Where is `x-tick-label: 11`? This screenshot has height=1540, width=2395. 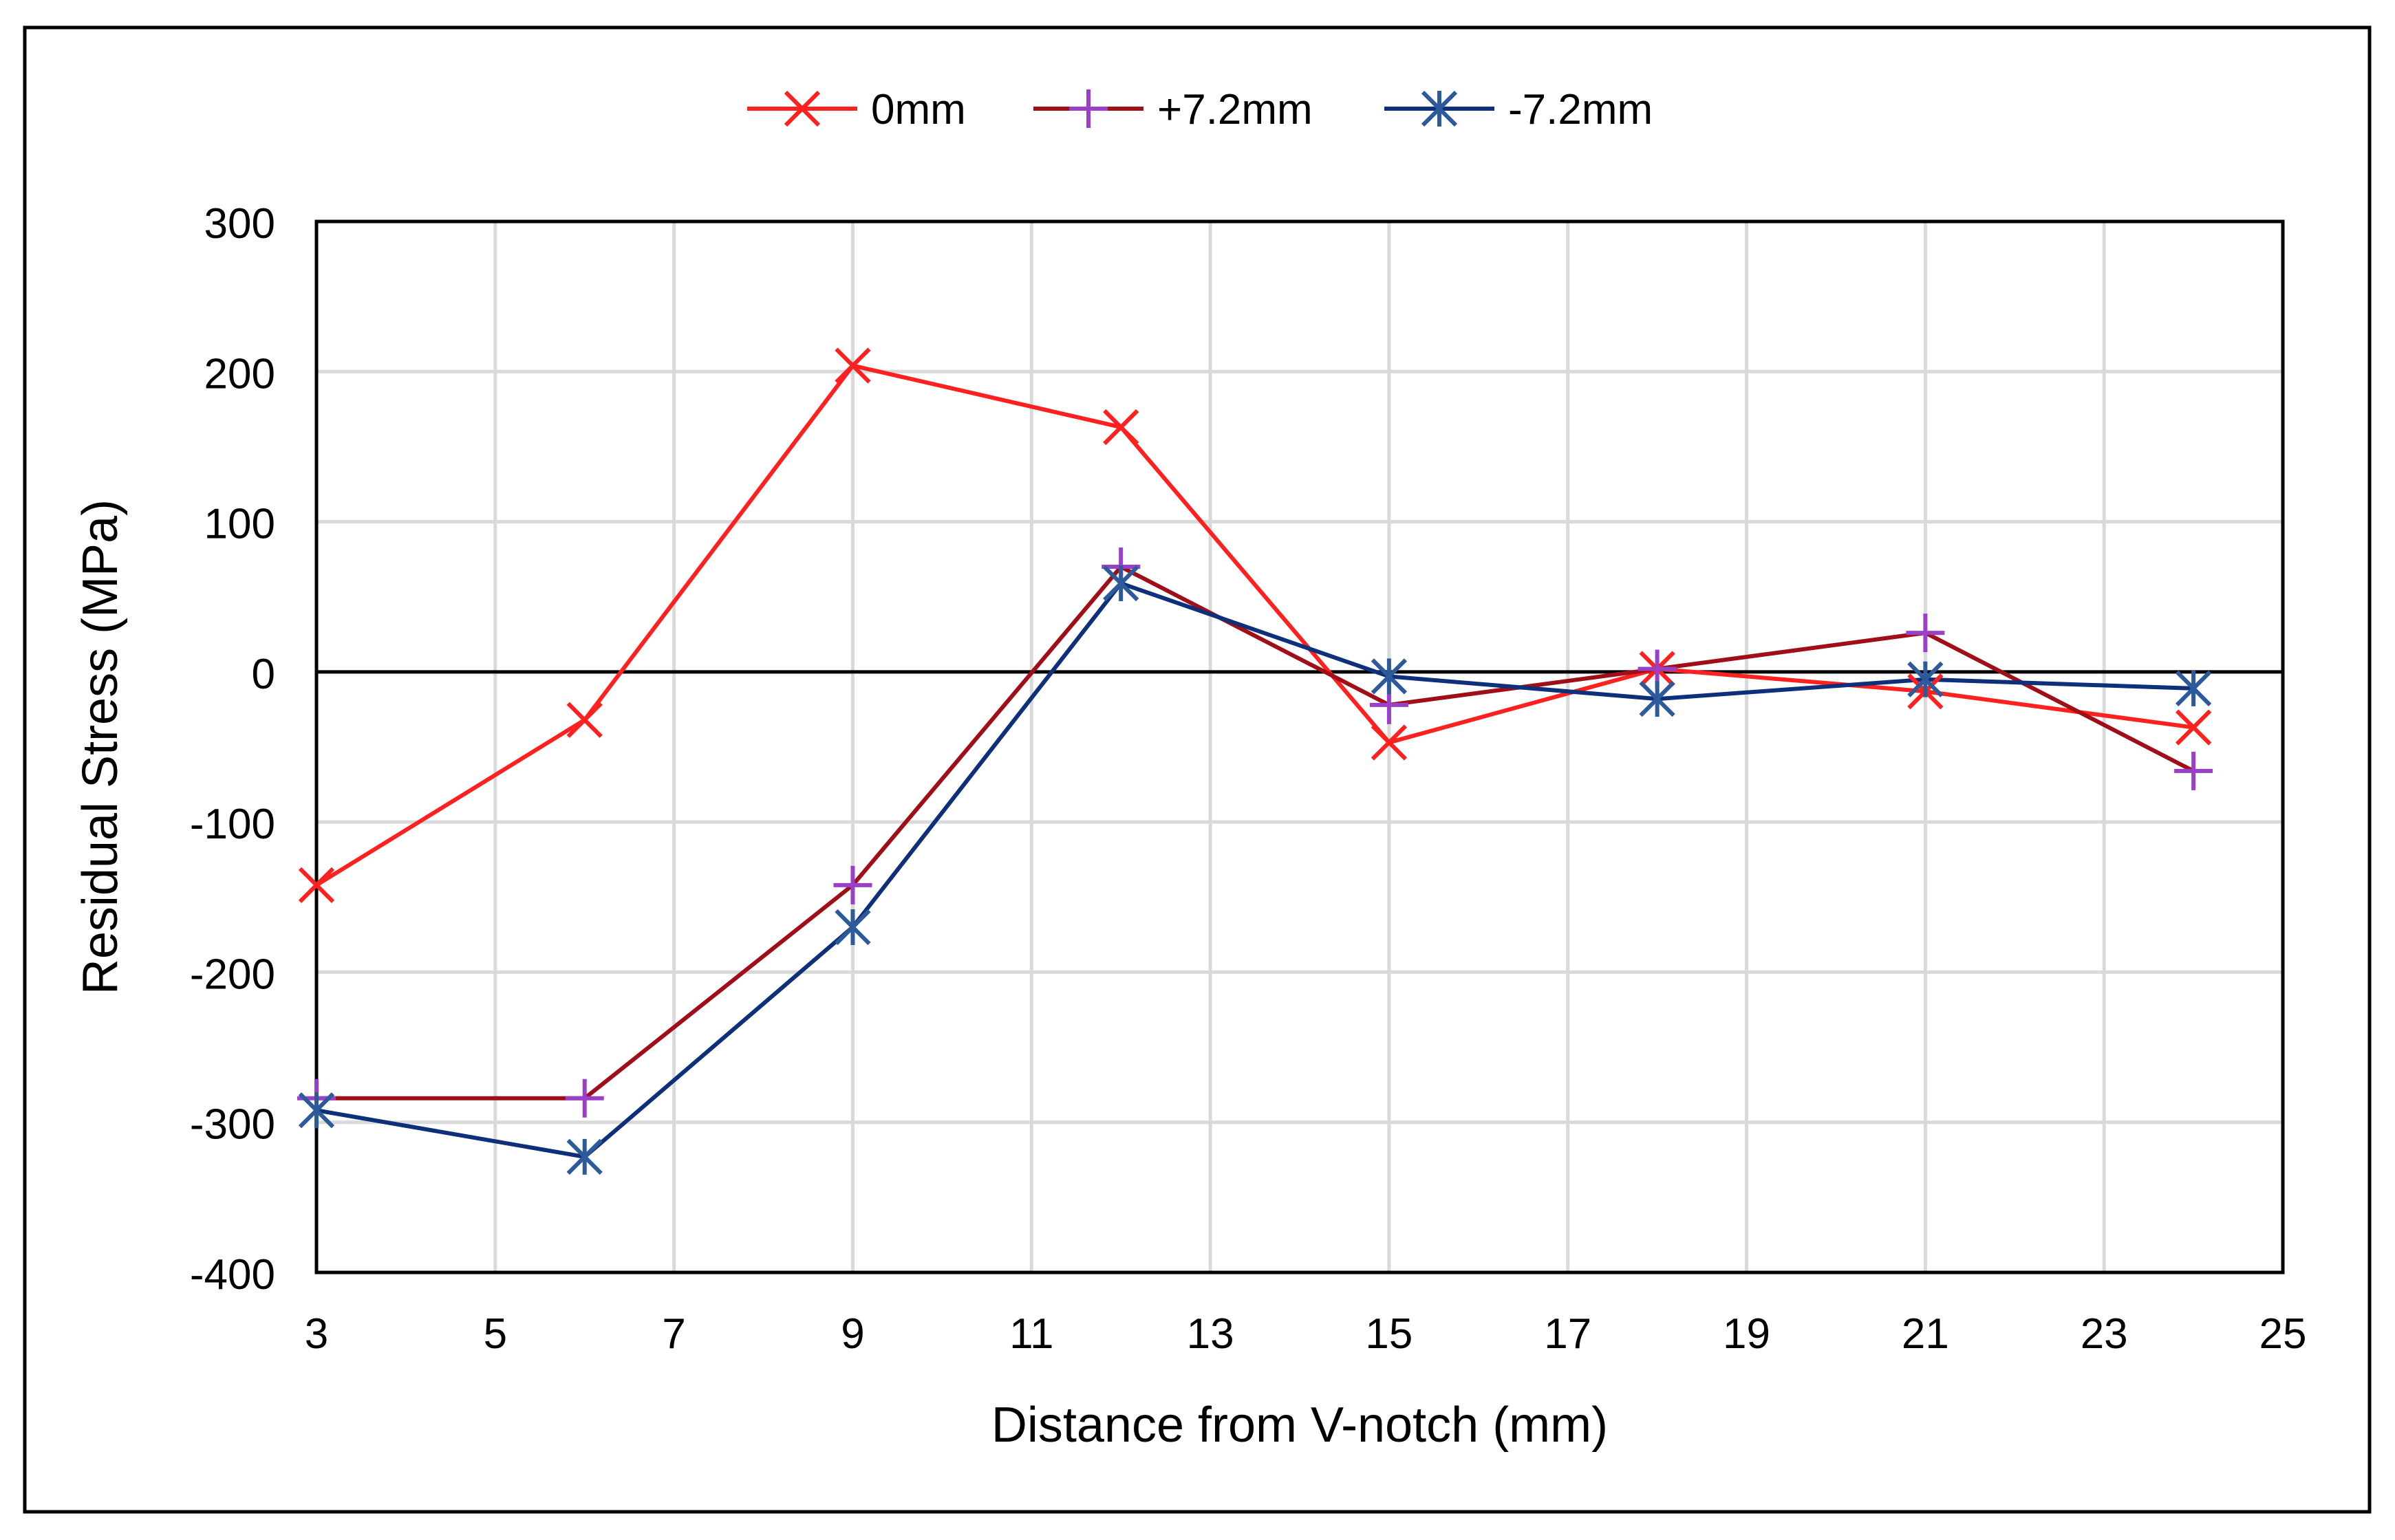 x-tick-label: 11 is located at coordinates (1031, 1334).